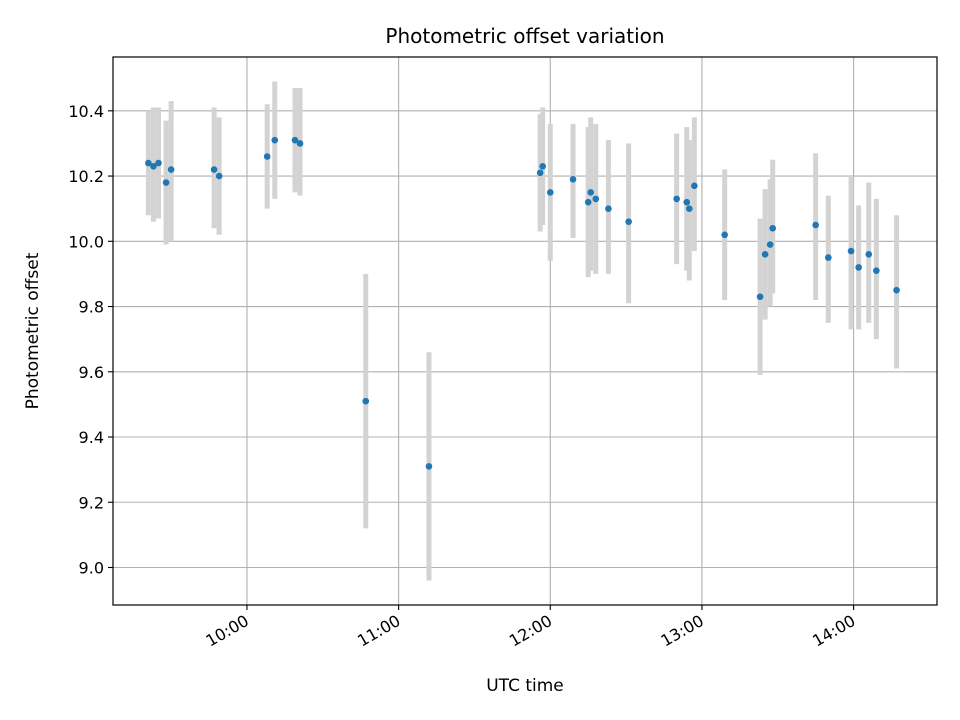 Image resolution: width=960 pixels, height=720 pixels. What do you see at coordinates (33, 330) in the screenshot?
I see `y-axis-label: Photometric offset` at bounding box center [33, 330].